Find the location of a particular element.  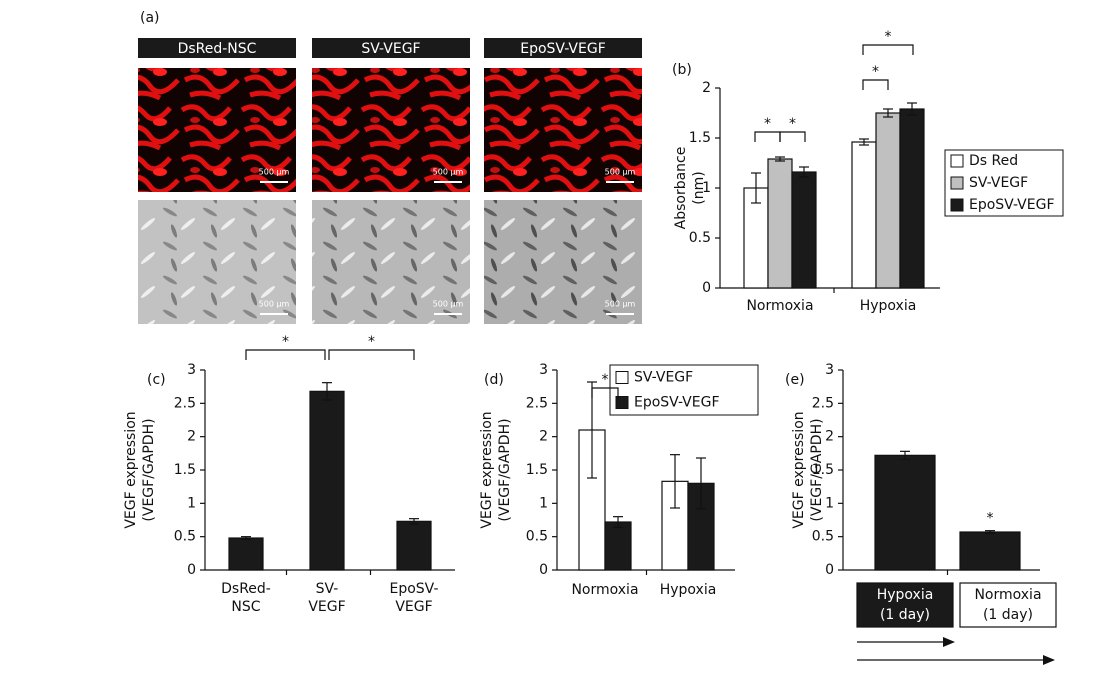

panel-label: (d) is located at coordinates (494, 380).